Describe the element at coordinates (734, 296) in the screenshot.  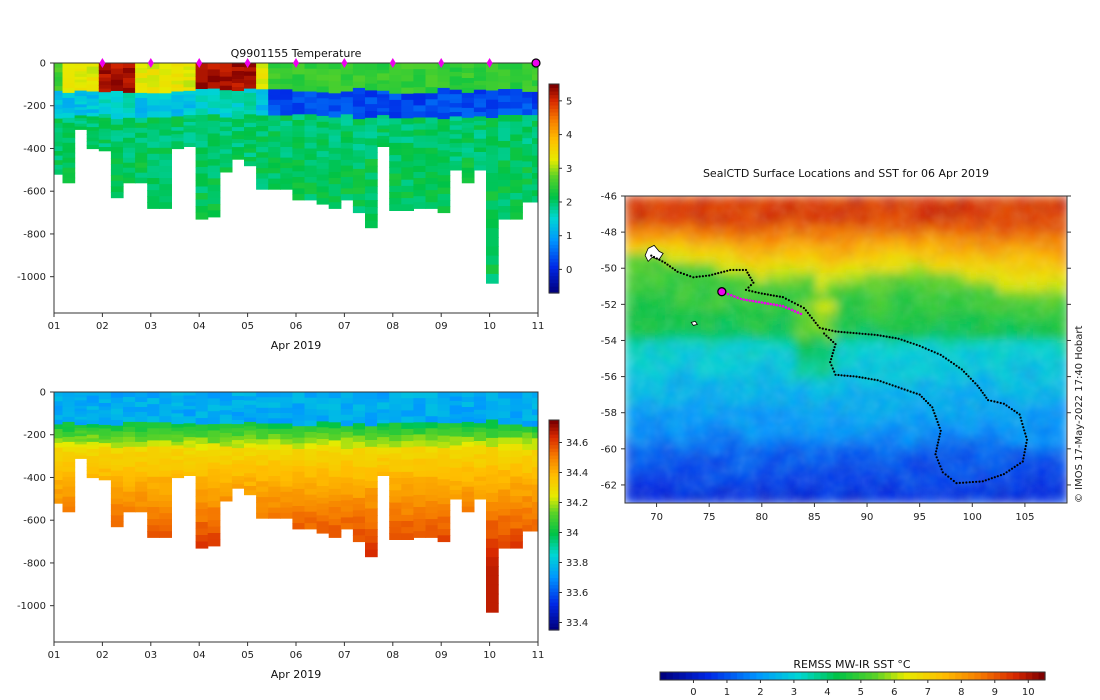
I see `recent-track-point` at that location.